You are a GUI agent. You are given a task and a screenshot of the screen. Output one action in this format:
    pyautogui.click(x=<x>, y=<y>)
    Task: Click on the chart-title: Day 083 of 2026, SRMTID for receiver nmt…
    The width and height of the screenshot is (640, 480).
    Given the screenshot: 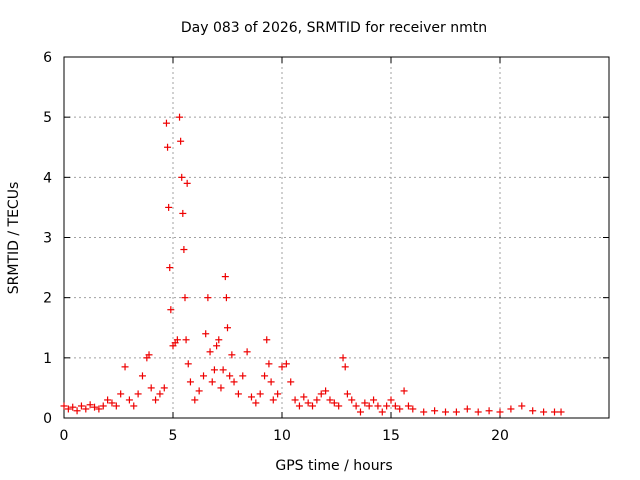 What is the action you would take?
    pyautogui.click(x=334, y=28)
    